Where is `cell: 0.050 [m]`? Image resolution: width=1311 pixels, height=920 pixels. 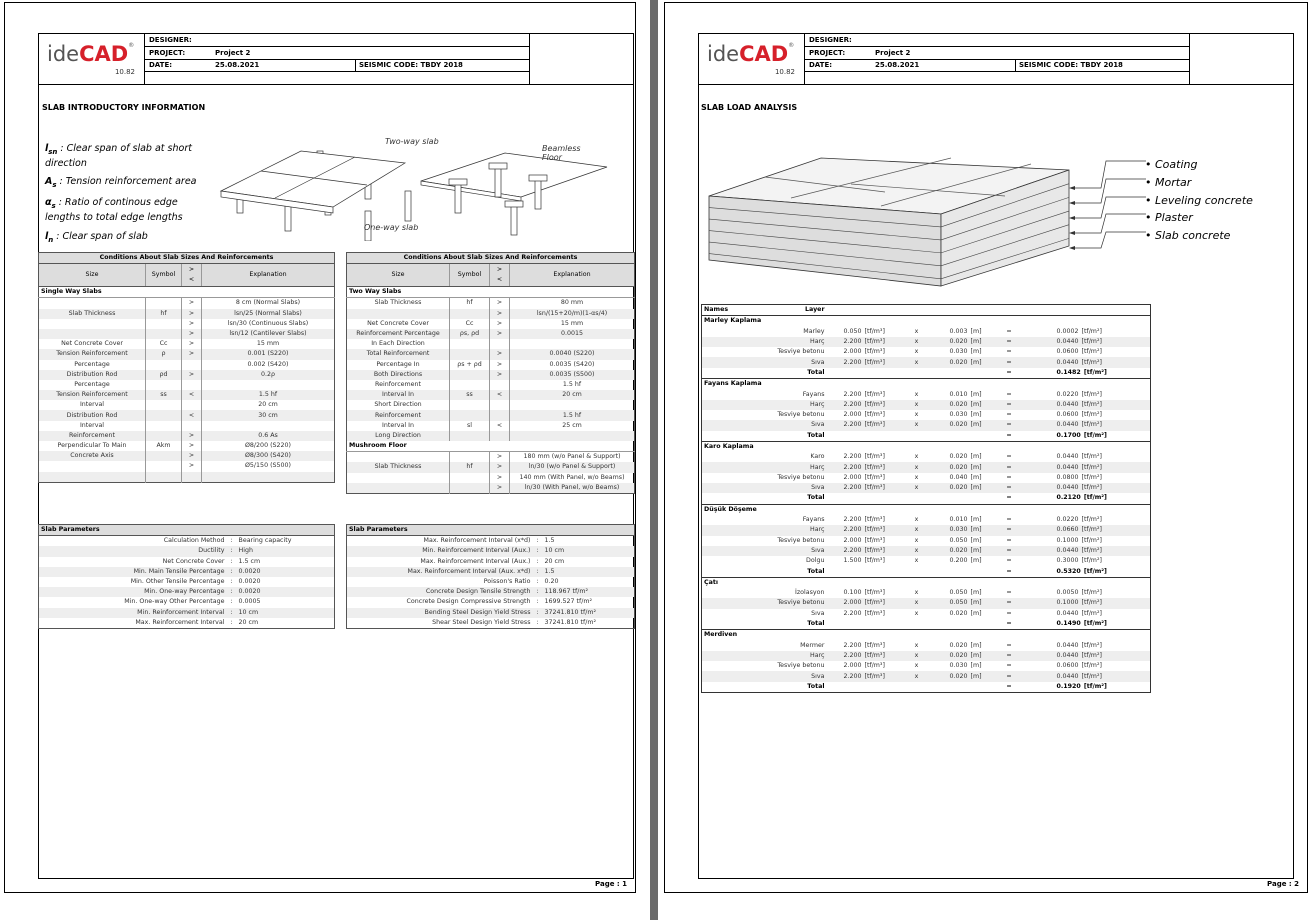 cell: 0.050 [m] is located at coordinates (965, 540).